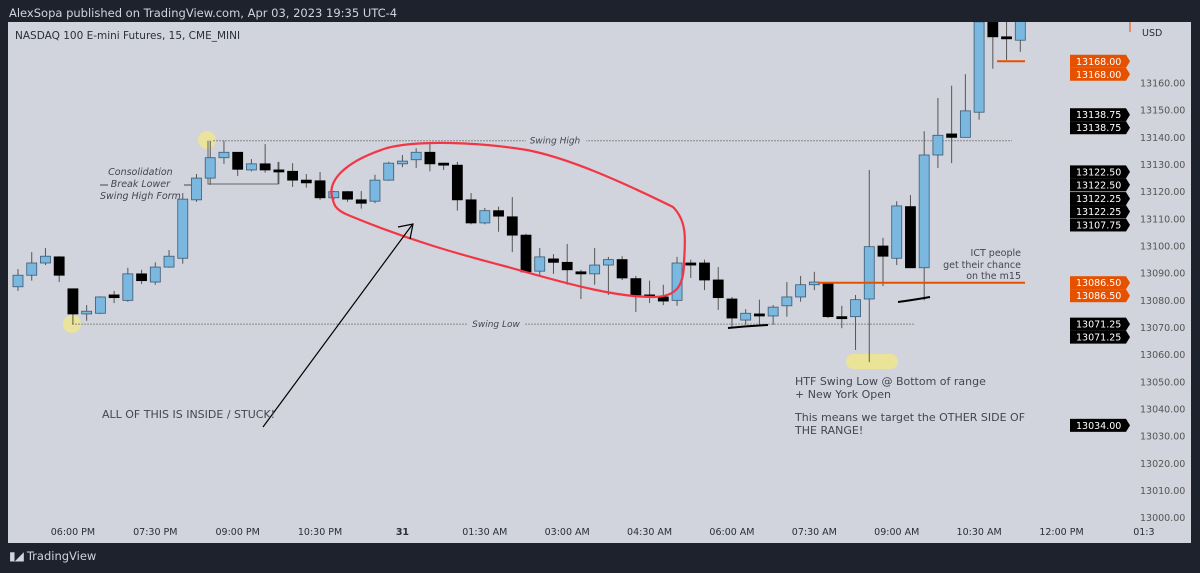 The height and width of the screenshot is (573, 1200). I want to click on note-line: Break Lower, so click(140, 184).